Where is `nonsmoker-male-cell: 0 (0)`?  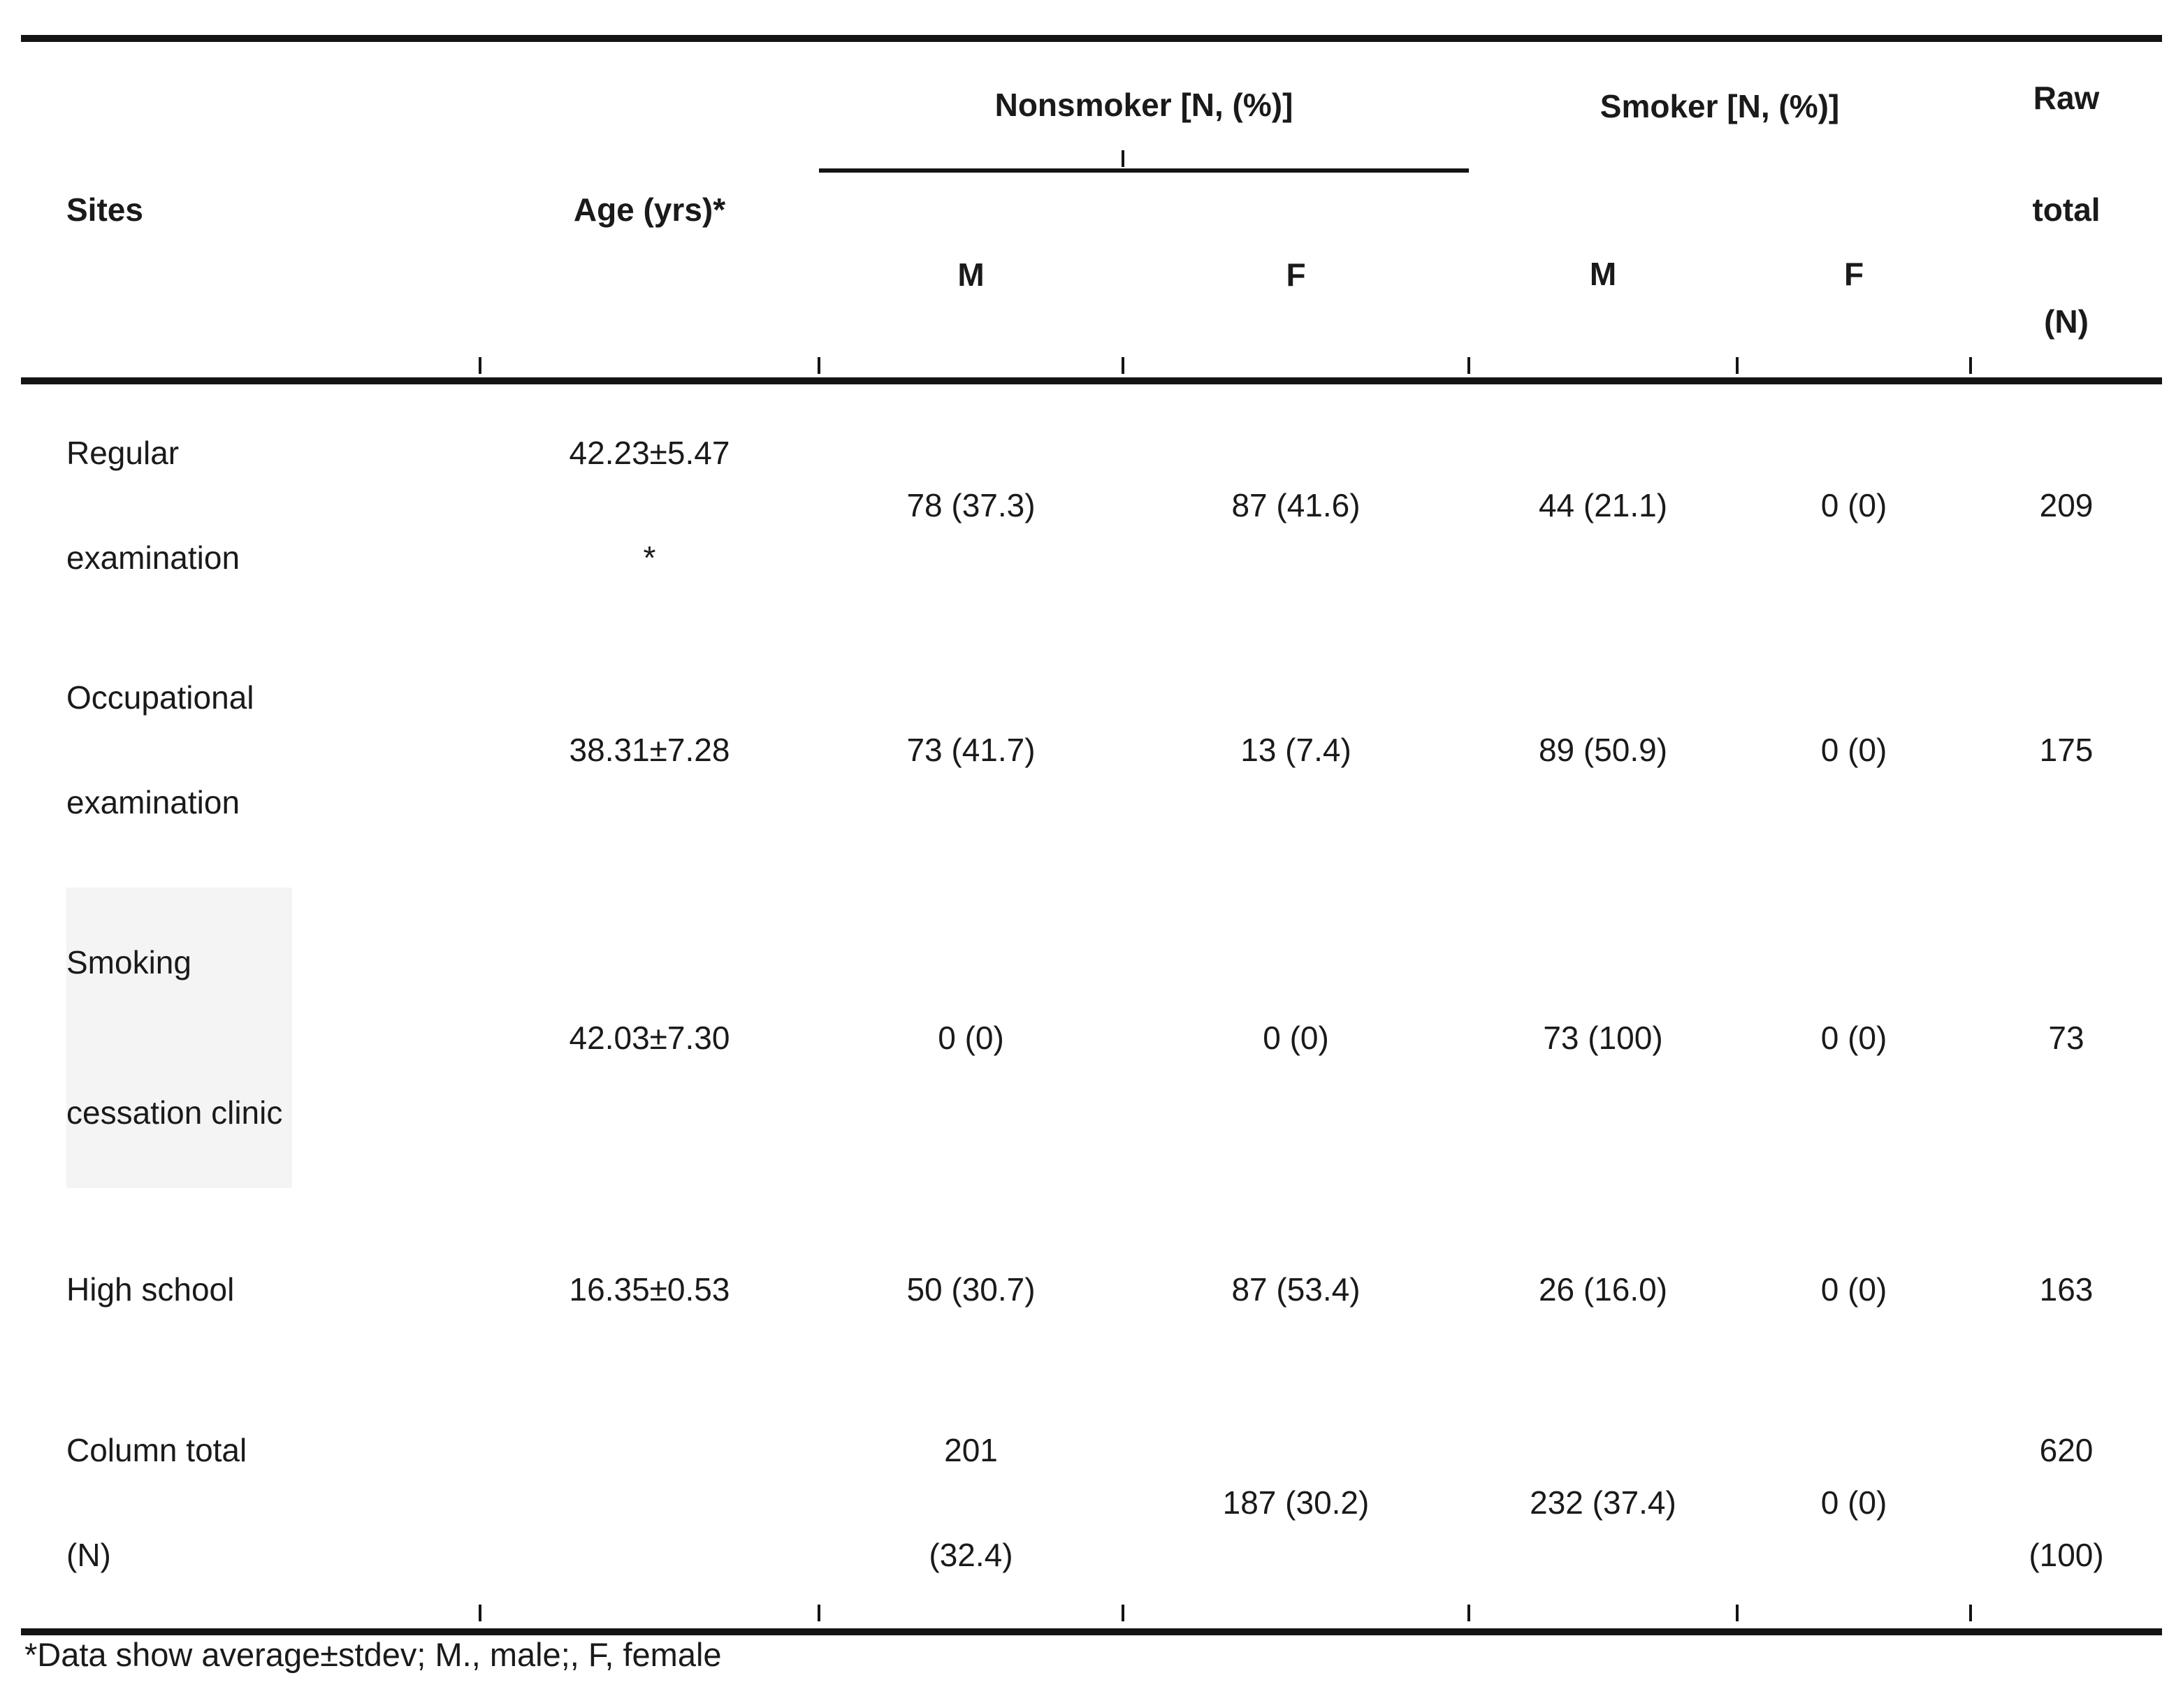 nonsmoker-male-cell: 0 (0) is located at coordinates (971, 1038).